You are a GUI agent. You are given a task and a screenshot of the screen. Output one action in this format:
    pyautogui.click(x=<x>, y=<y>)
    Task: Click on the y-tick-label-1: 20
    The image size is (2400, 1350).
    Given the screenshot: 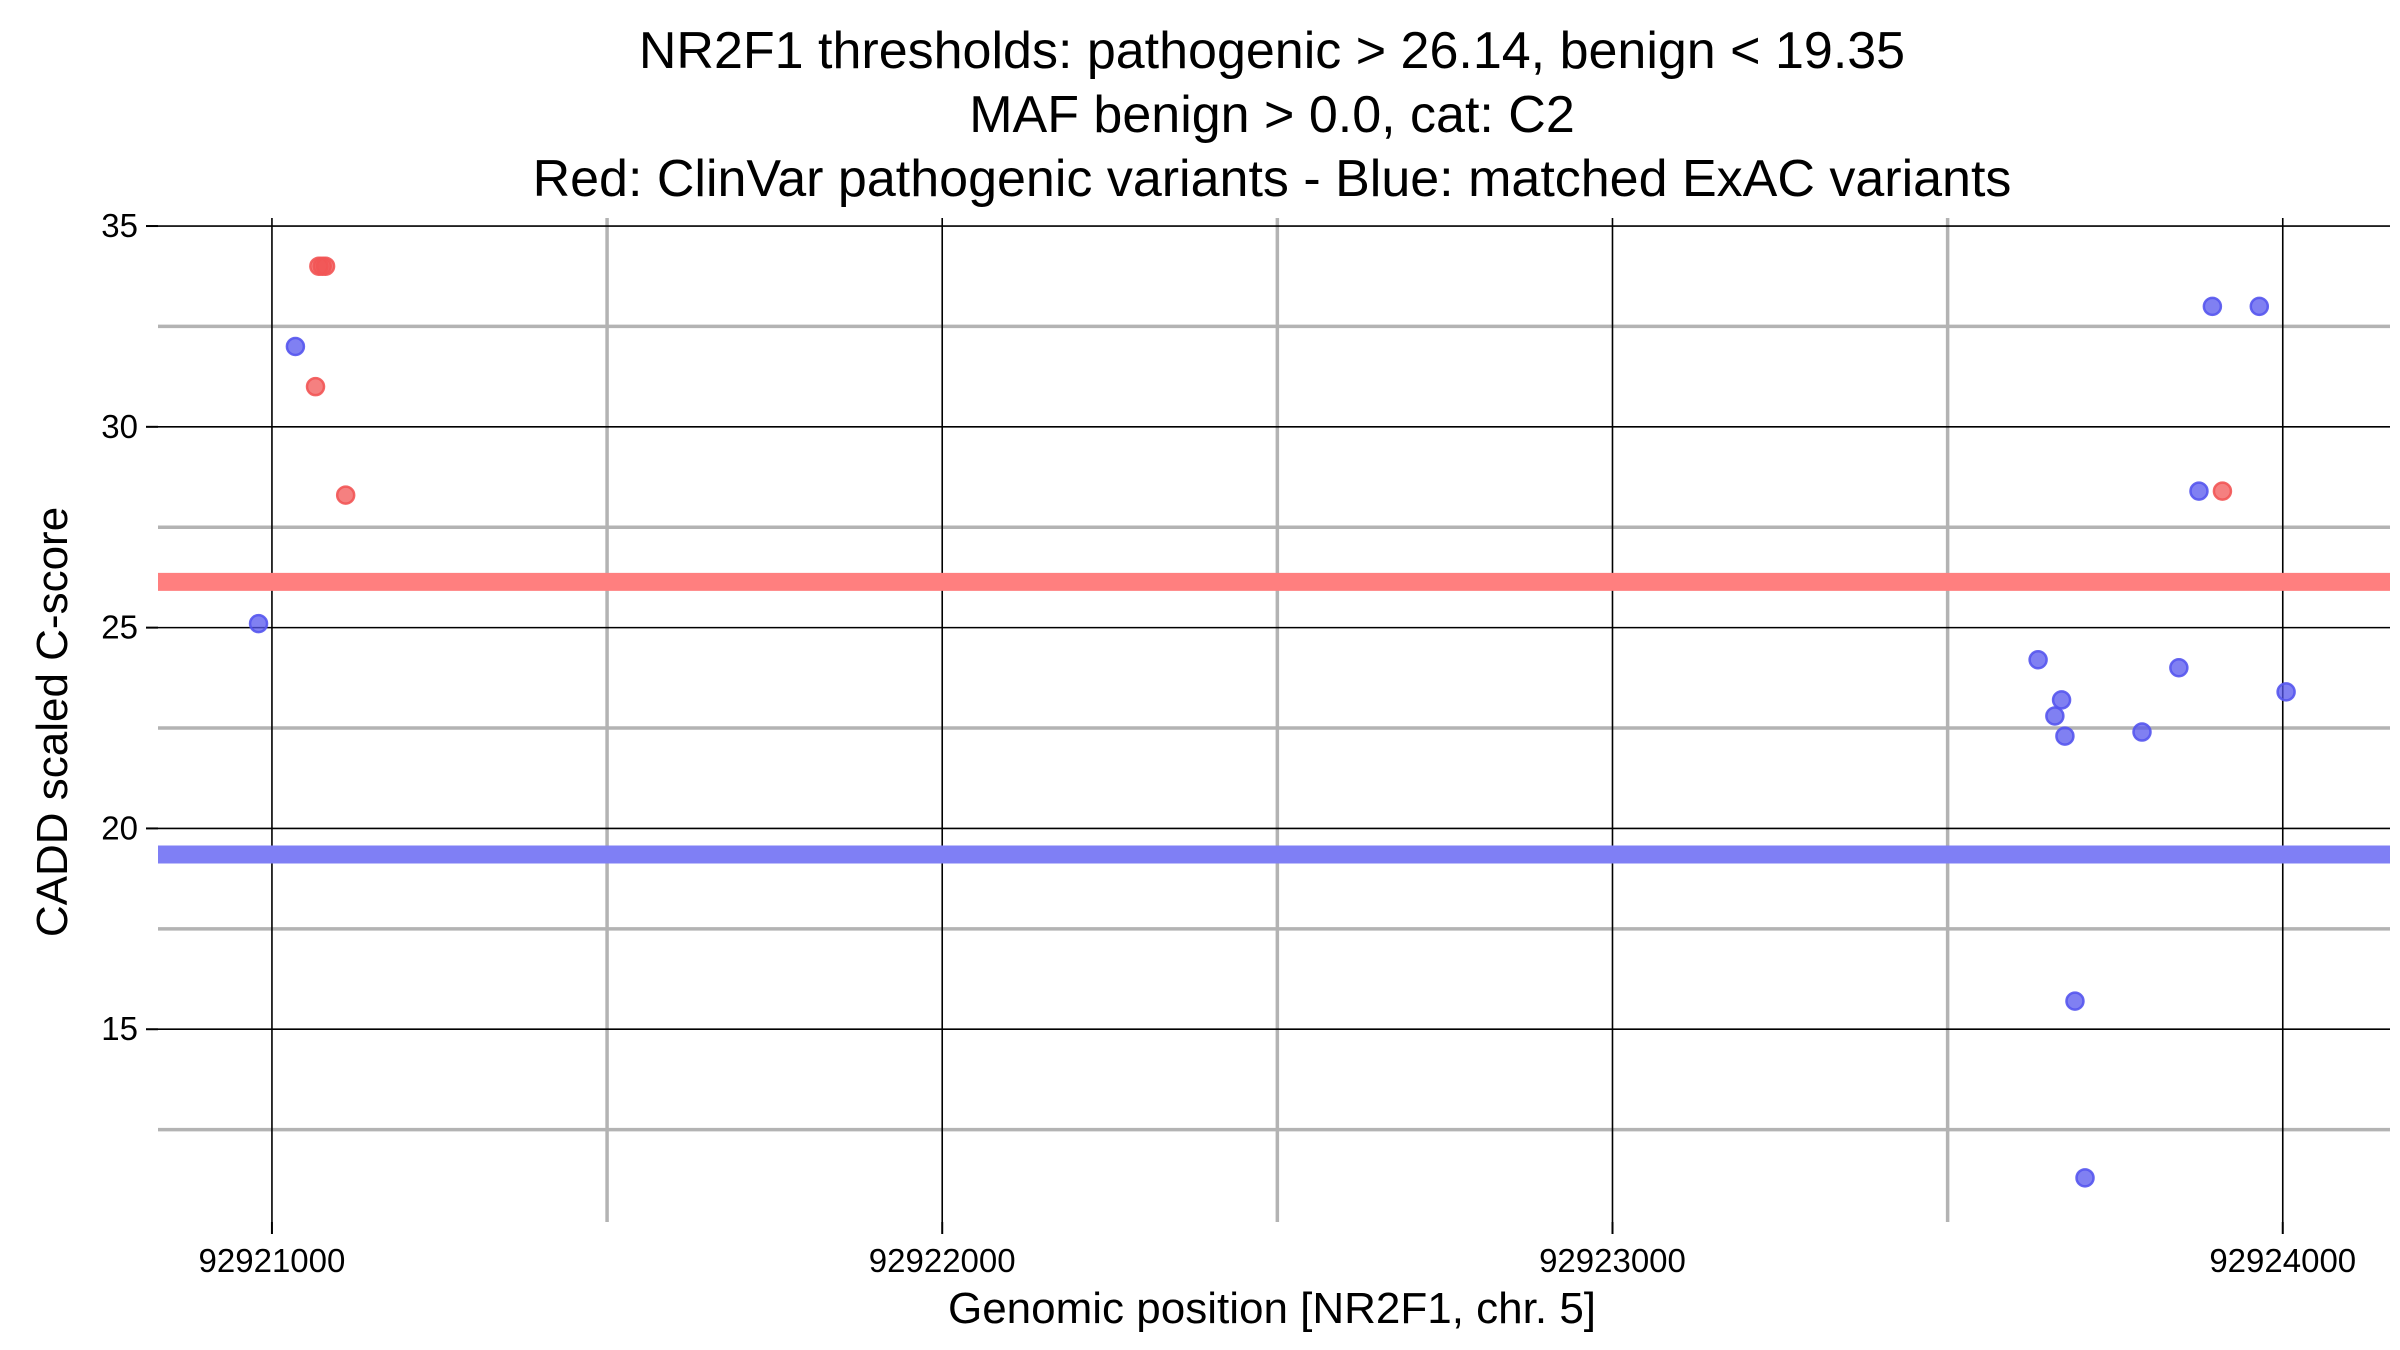 What is the action you would take?
    pyautogui.click(x=119, y=827)
    